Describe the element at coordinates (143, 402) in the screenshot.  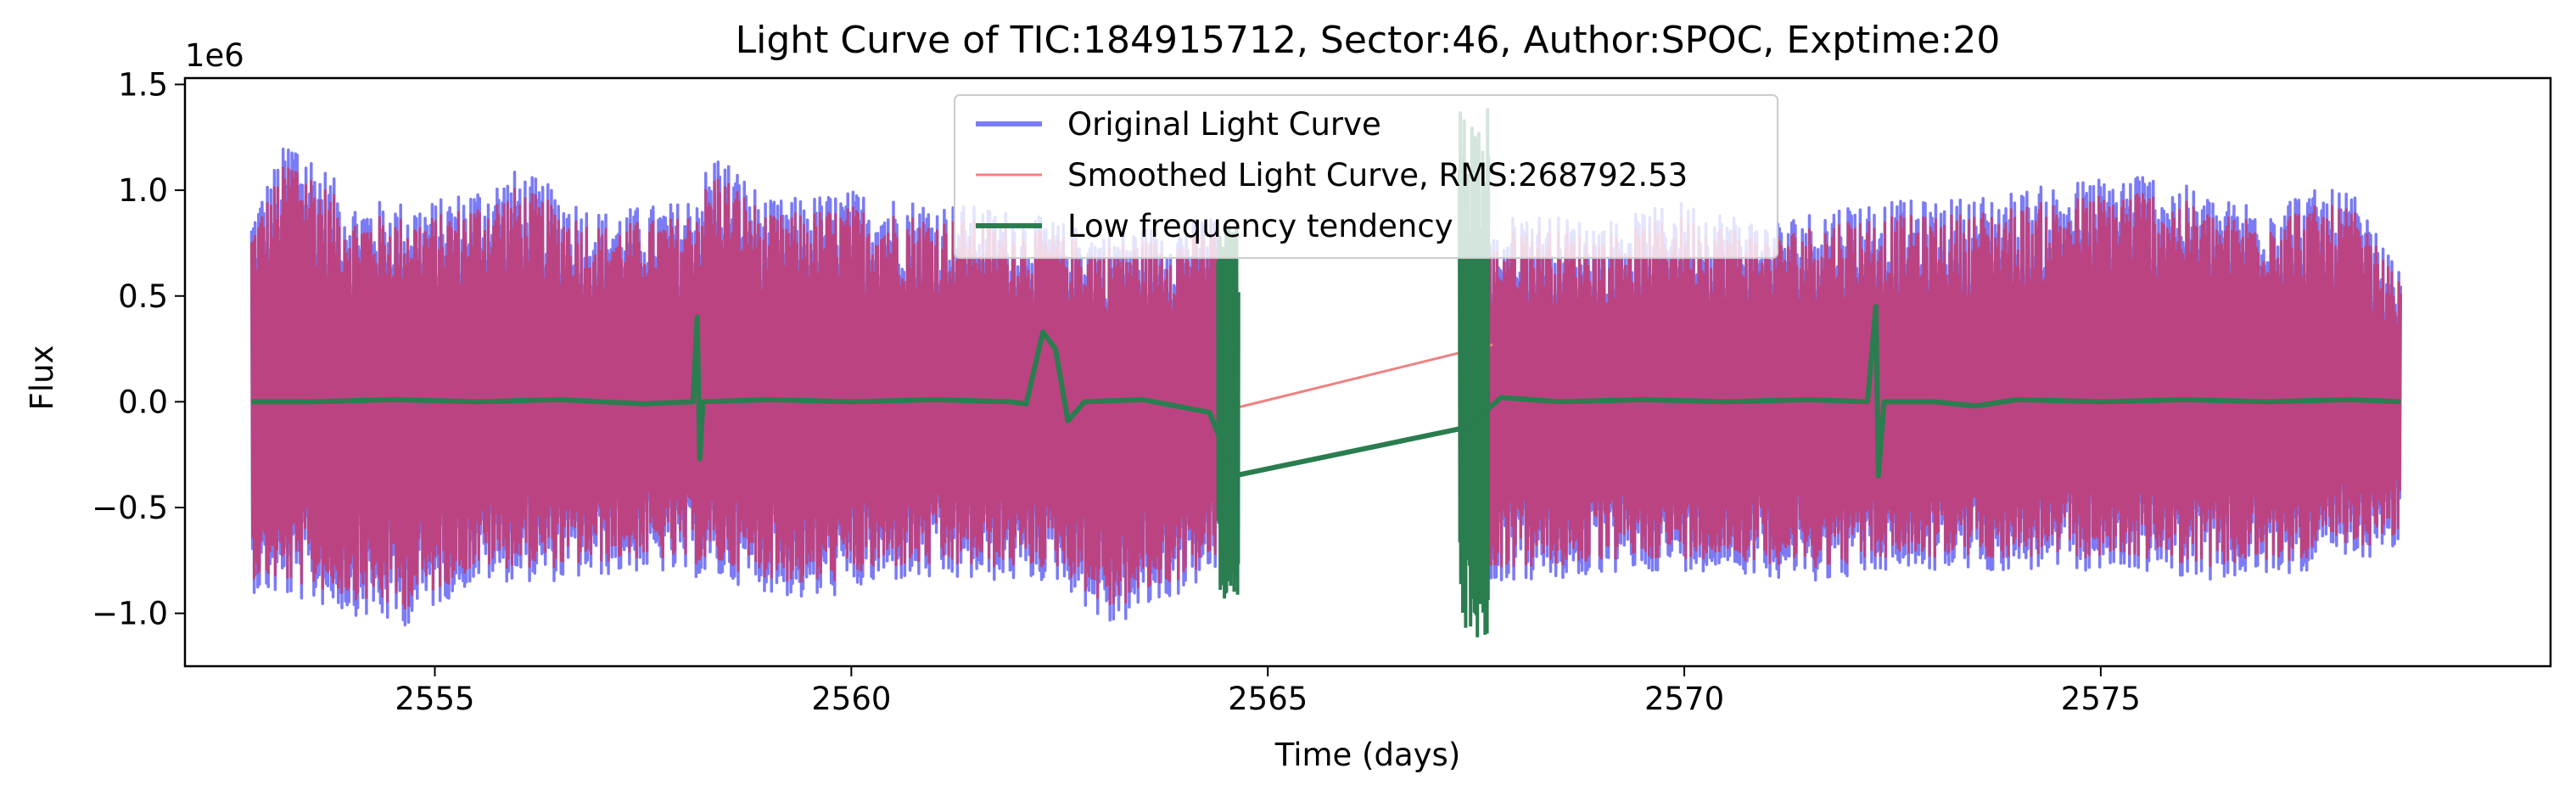
I see `y-tick-label: 0.0` at that location.